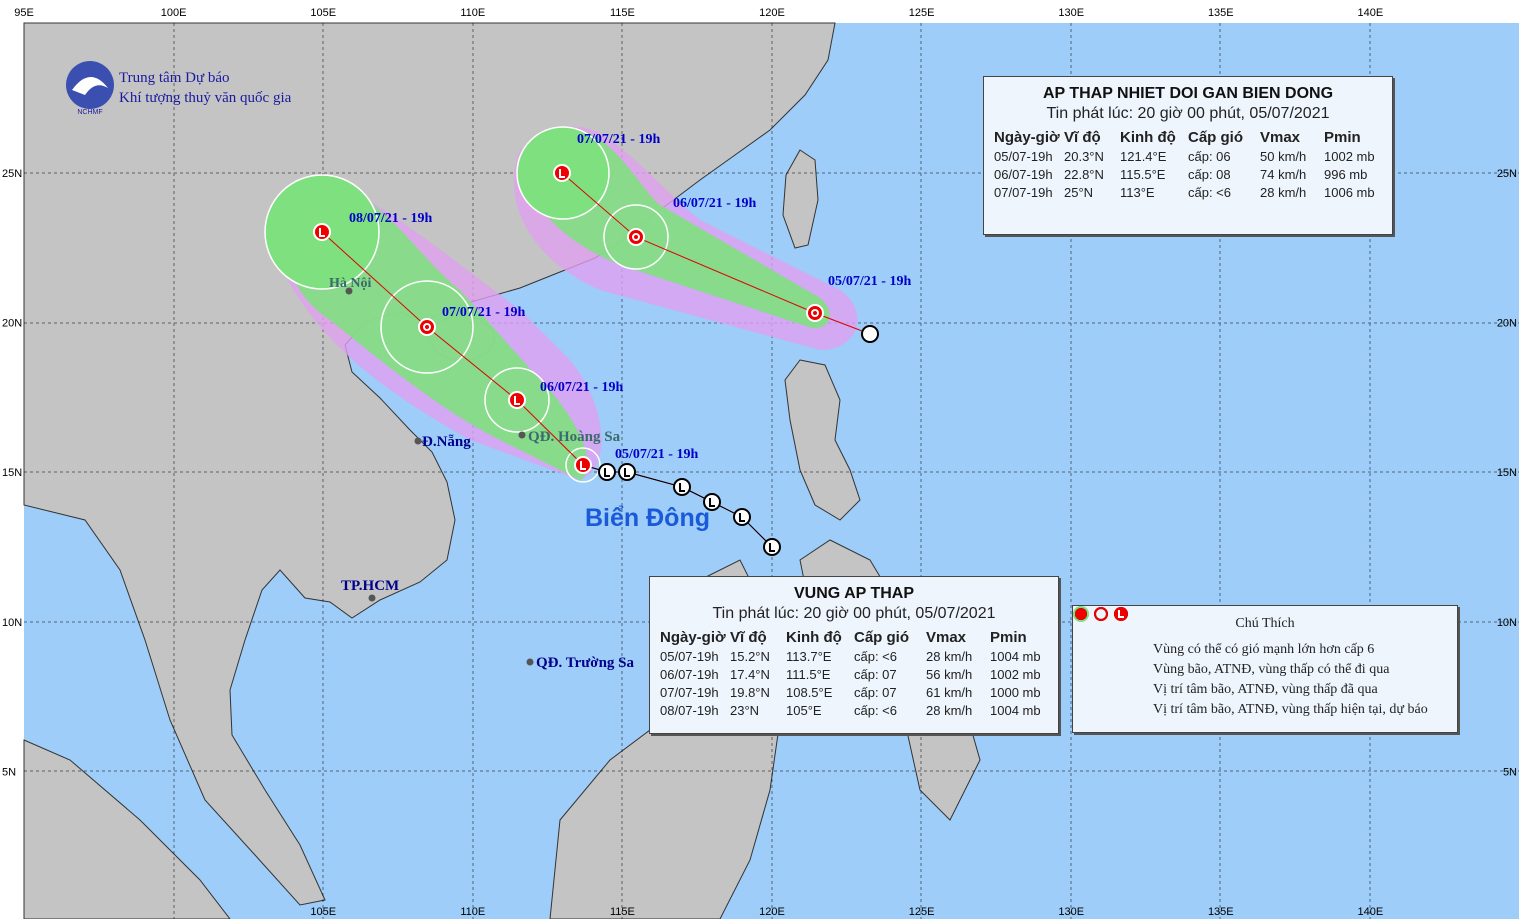  I want to click on table-cell: cấp: 06, so click(1209, 156).